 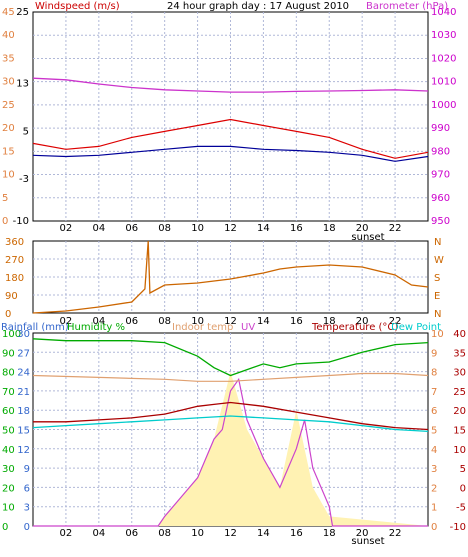 I want to click on humidity-tick-100: 100, so click(x=11, y=334).